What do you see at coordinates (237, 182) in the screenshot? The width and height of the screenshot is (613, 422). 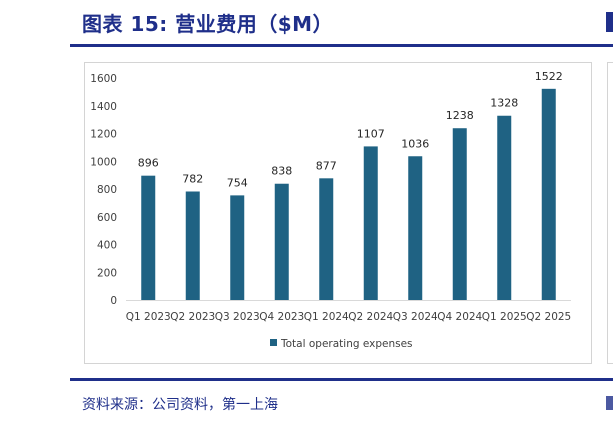 I see `data-label: 754` at bounding box center [237, 182].